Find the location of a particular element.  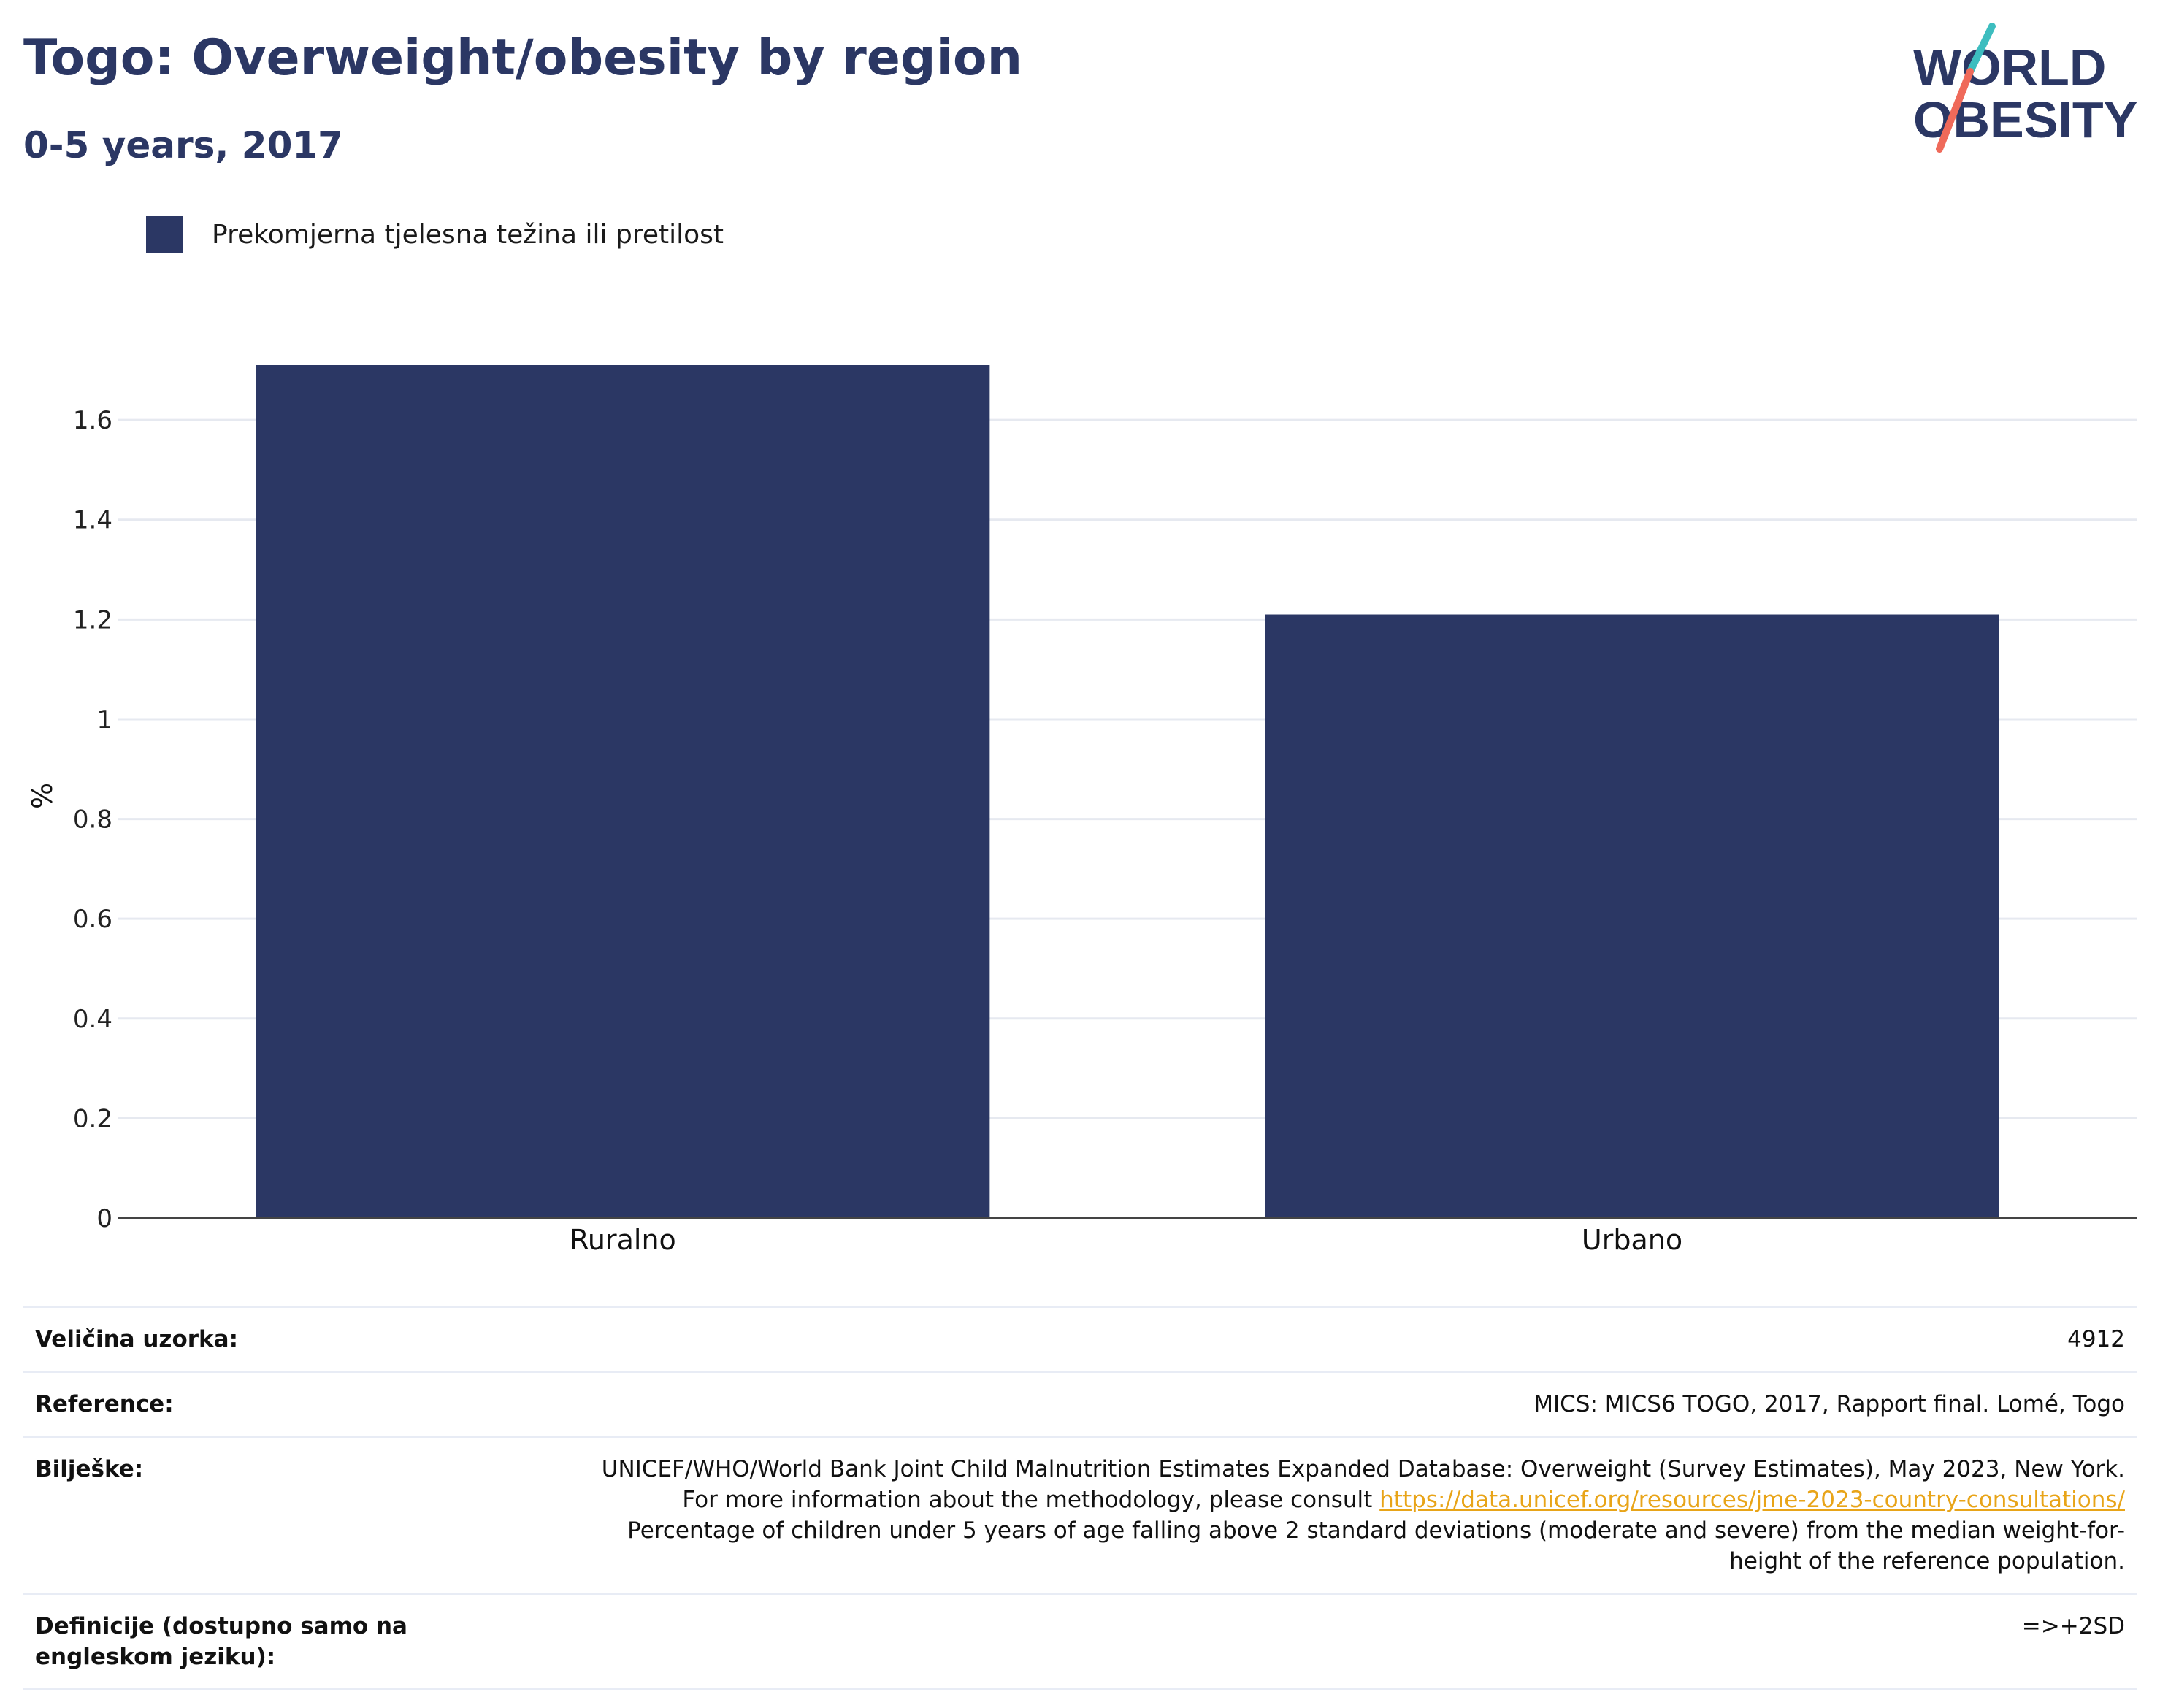

y-tick-label: 1.6 is located at coordinates (92, 420).